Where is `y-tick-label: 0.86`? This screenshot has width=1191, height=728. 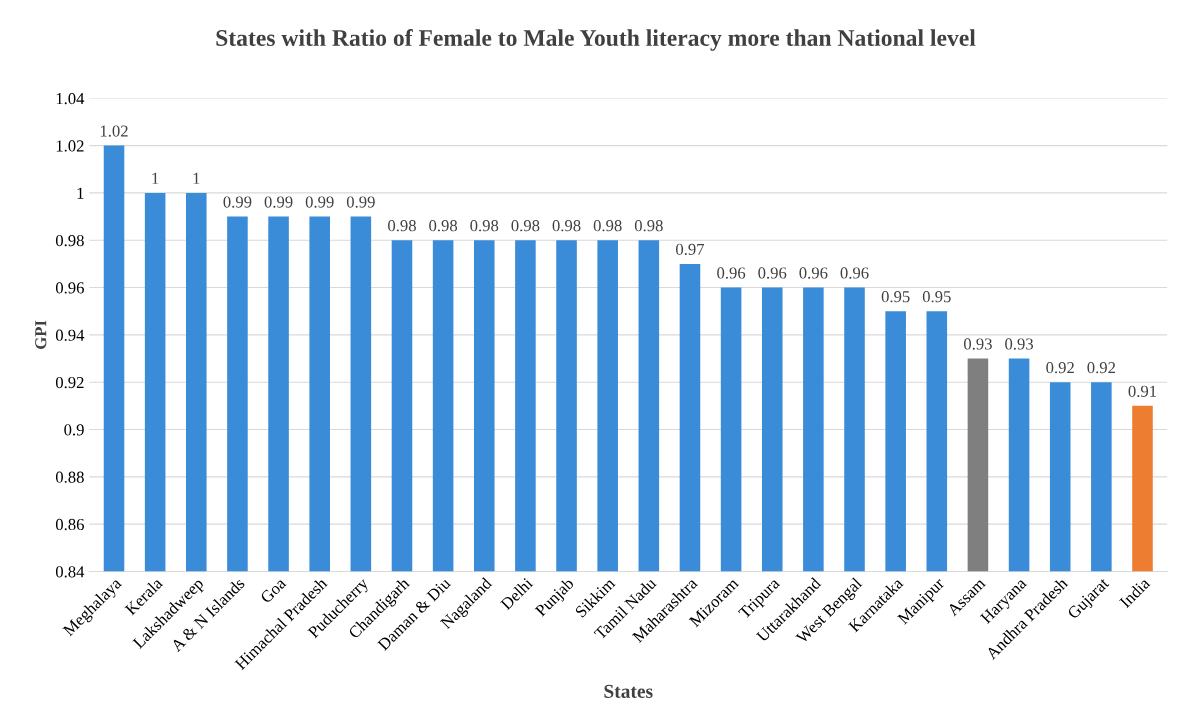
y-tick-label: 0.86 is located at coordinates (69, 524).